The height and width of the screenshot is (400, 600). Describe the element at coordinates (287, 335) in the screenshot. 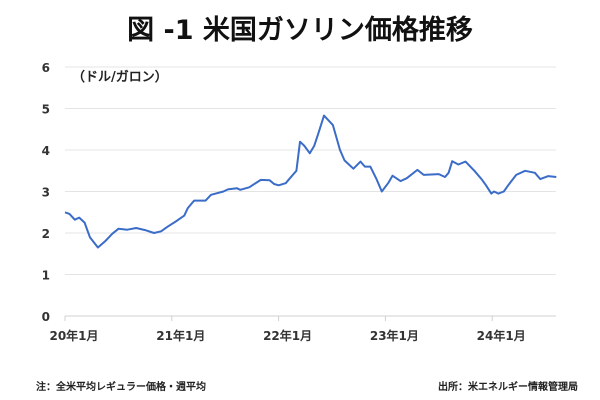

I see `x-tick-label: 22年1月` at that location.